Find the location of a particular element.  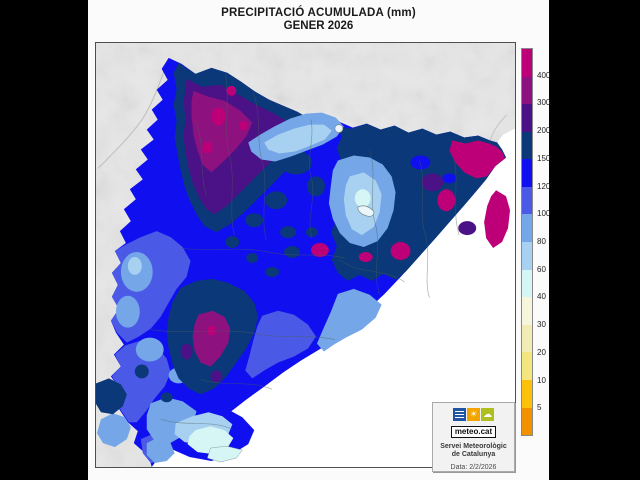

lake is located at coordinates (339, 128).